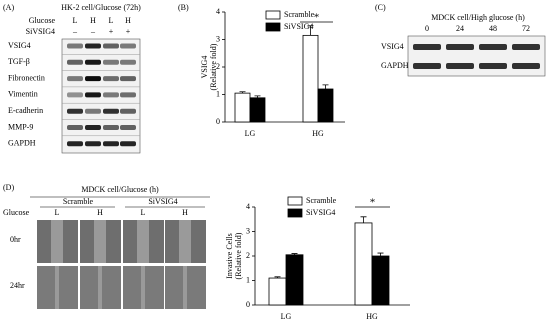 The image size is (550, 320). Describe the element at coordinates (218, 121) in the screenshot. I see `y-tick-label: 0` at that location.